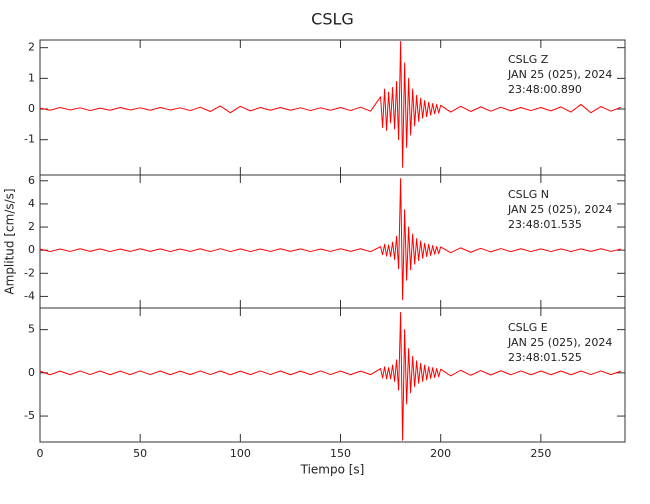 This screenshot has width=650, height=504. I want to click on x-tick-label: 250, so click(540, 453).